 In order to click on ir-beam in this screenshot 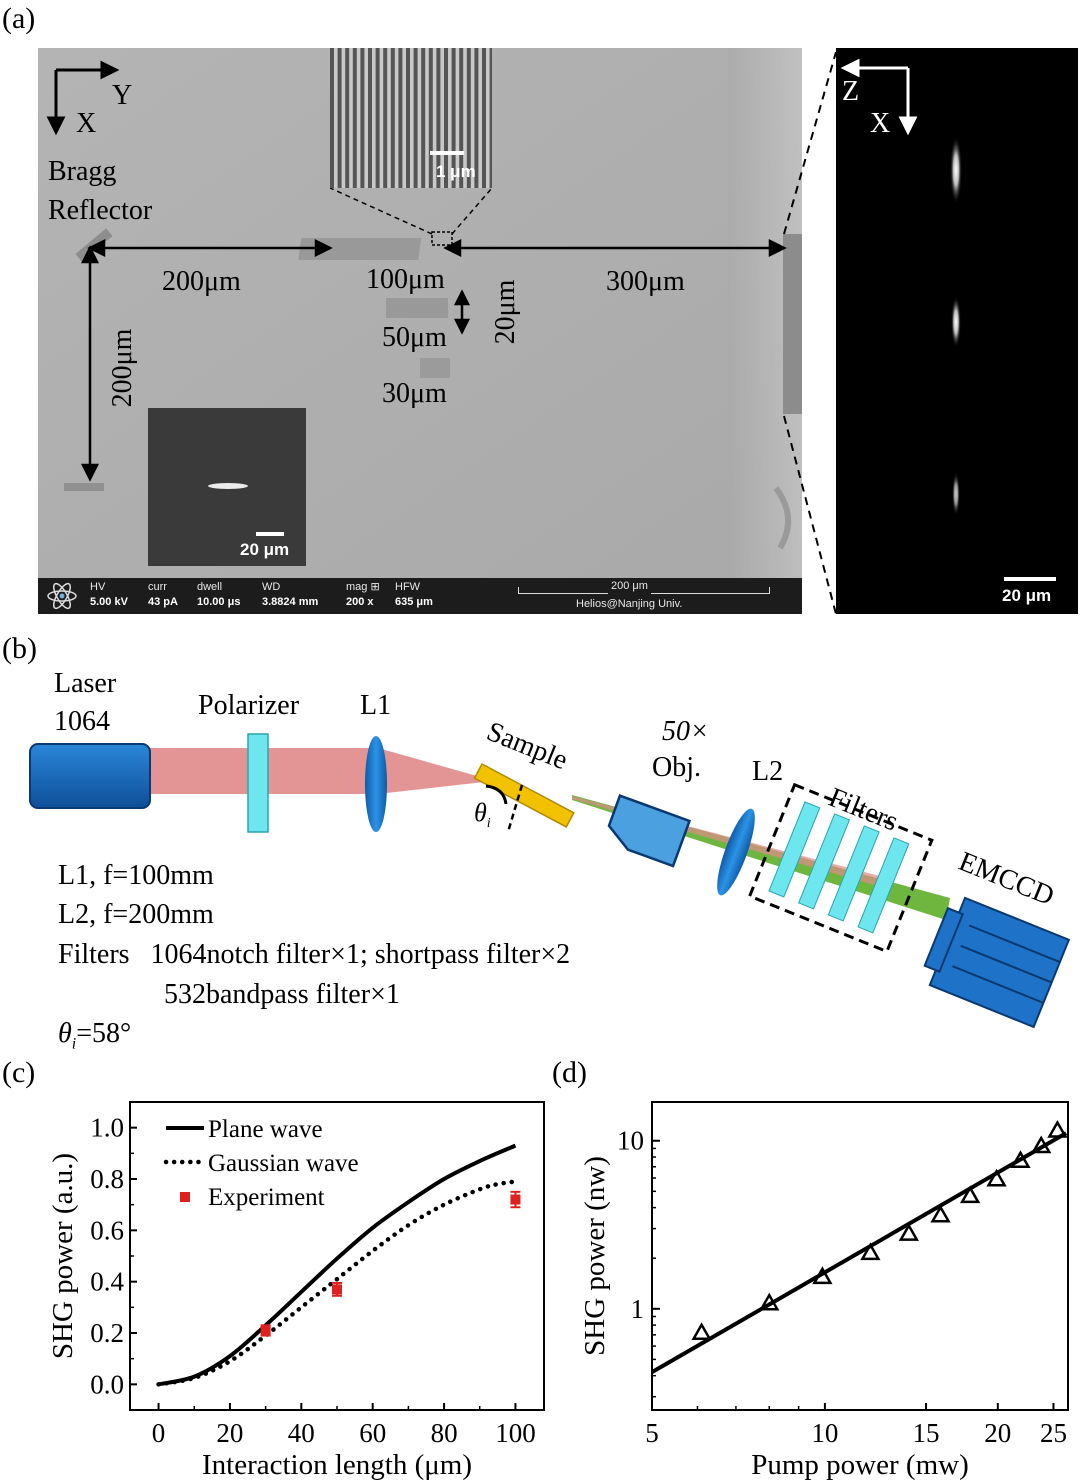, I will do `click(316, 771)`.